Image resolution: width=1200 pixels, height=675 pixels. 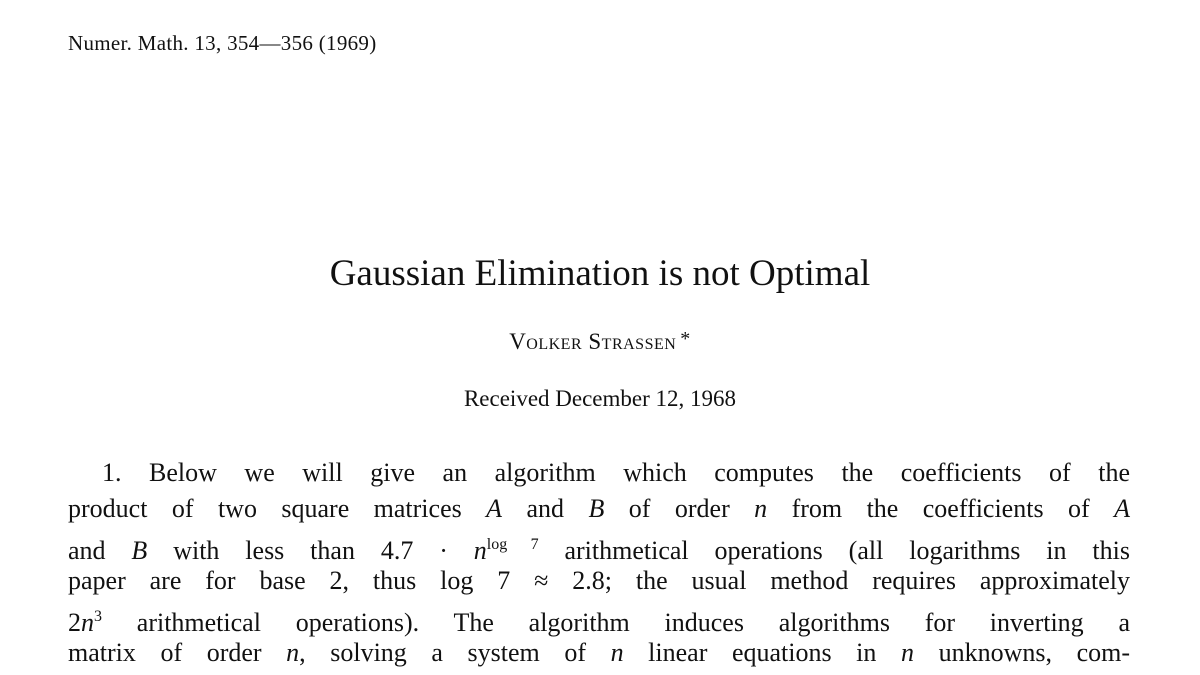 I want to click on text-run: product of two square matrices, so click(x=277, y=508).